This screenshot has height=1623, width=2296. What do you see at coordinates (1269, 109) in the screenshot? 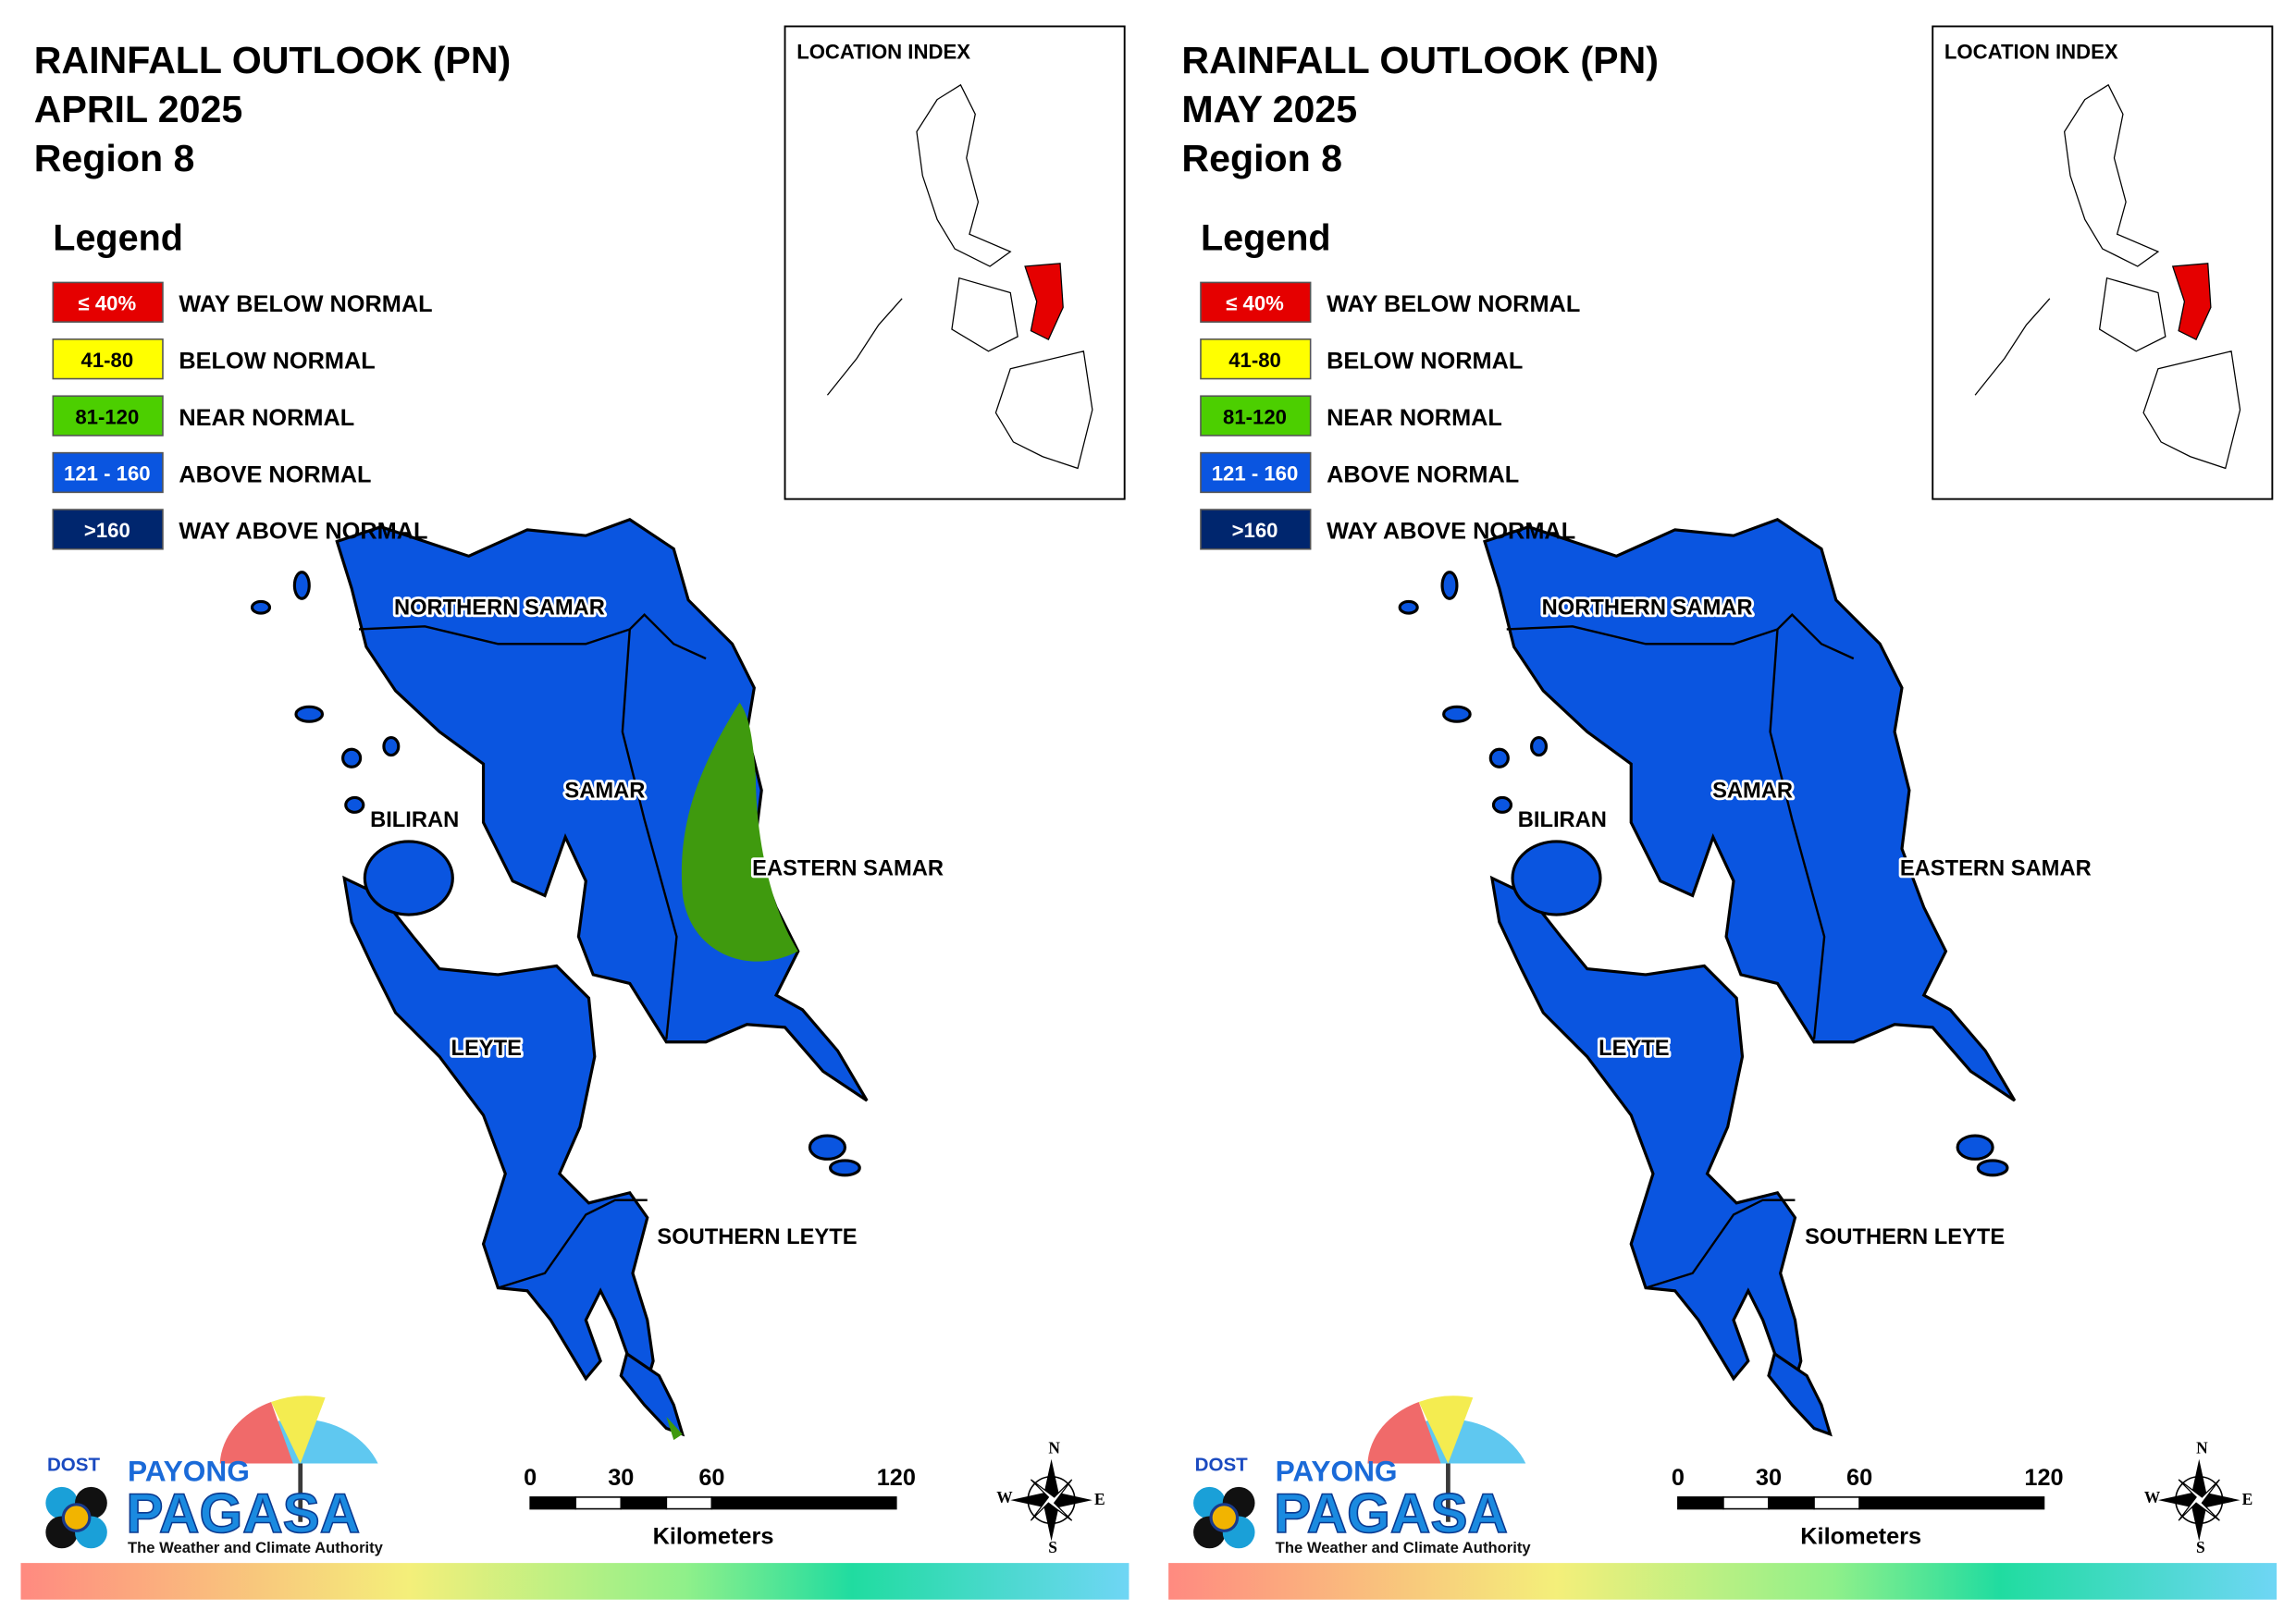
I see `title-line: MAY 2025` at bounding box center [1269, 109].